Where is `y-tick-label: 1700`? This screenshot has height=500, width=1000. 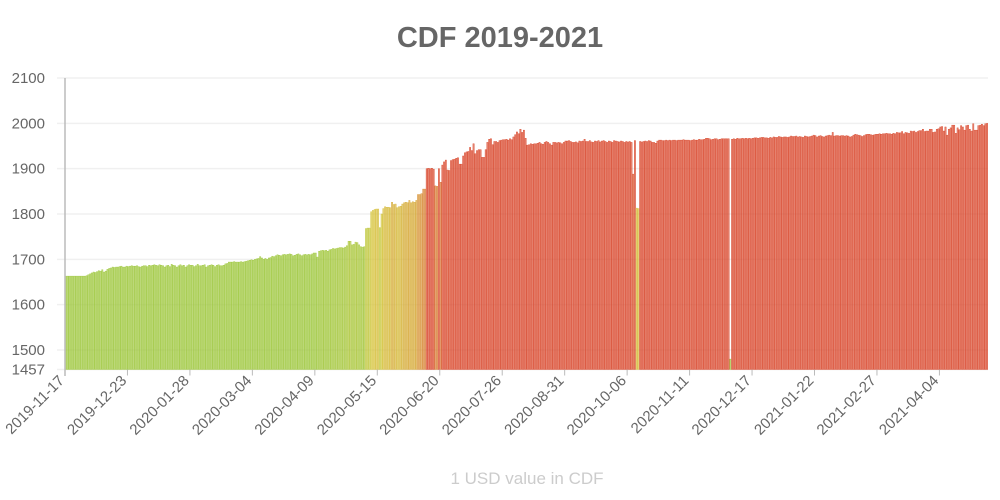
y-tick-label: 1700 is located at coordinates (28, 259).